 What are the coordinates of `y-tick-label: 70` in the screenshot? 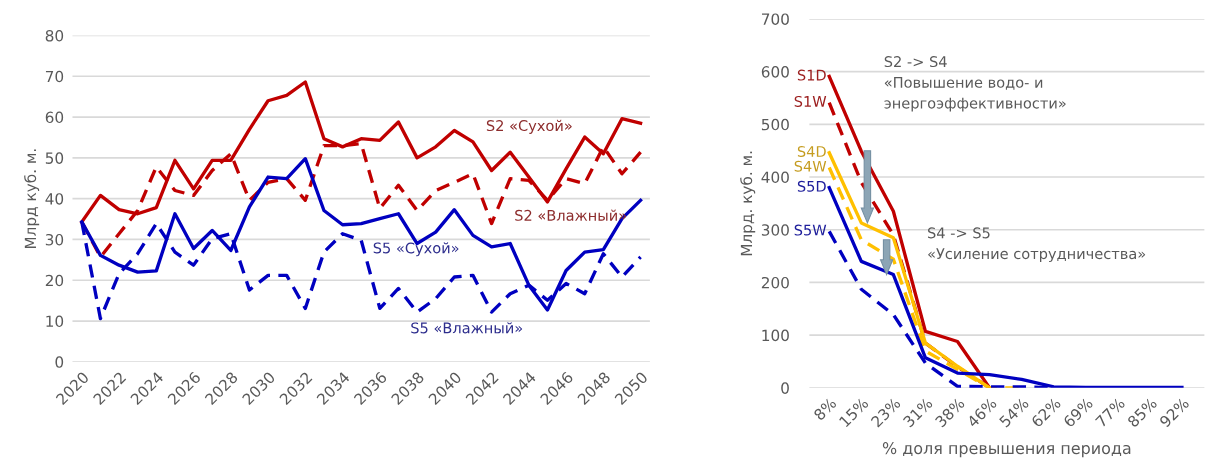 It's located at (54, 76).